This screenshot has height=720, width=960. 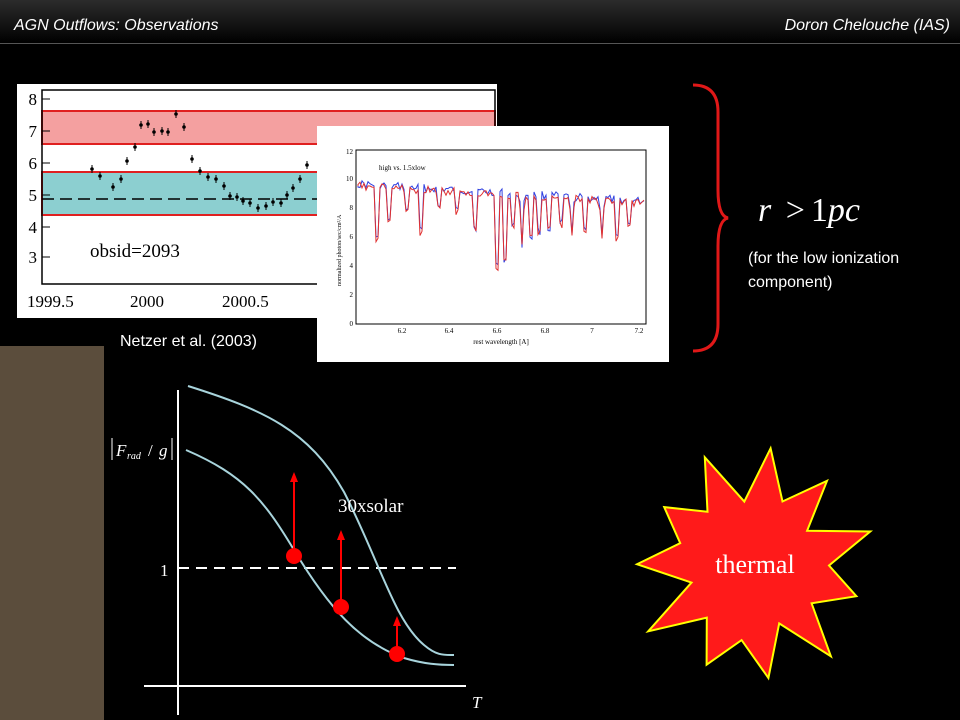 I want to click on citation-text: Netzer et al. (2003), so click(x=188, y=341).